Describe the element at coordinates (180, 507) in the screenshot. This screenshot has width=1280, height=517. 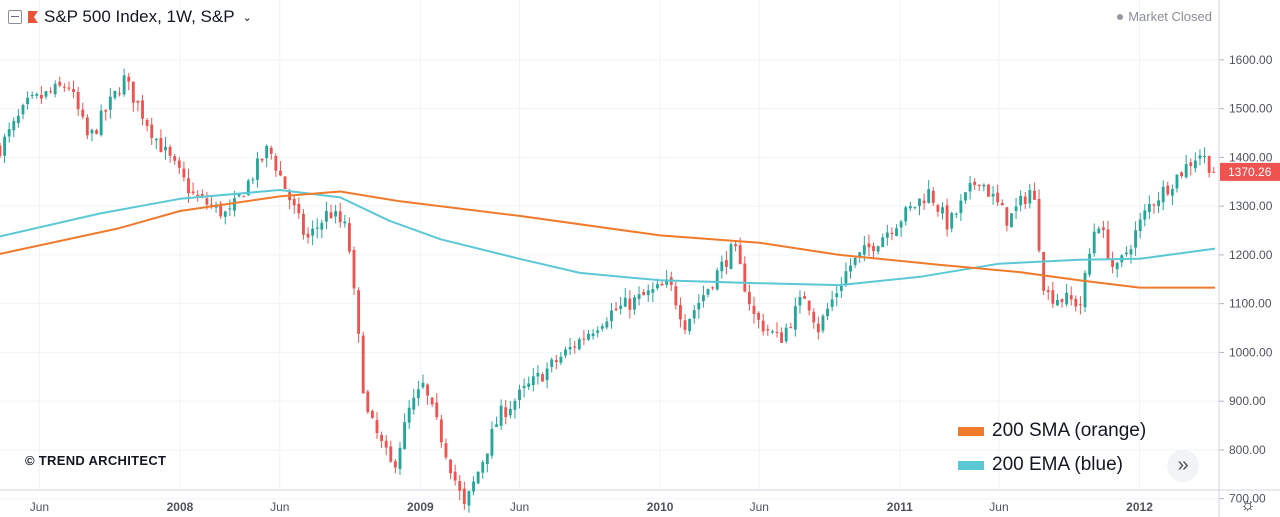
I see `x-tick-label: 2008` at that location.